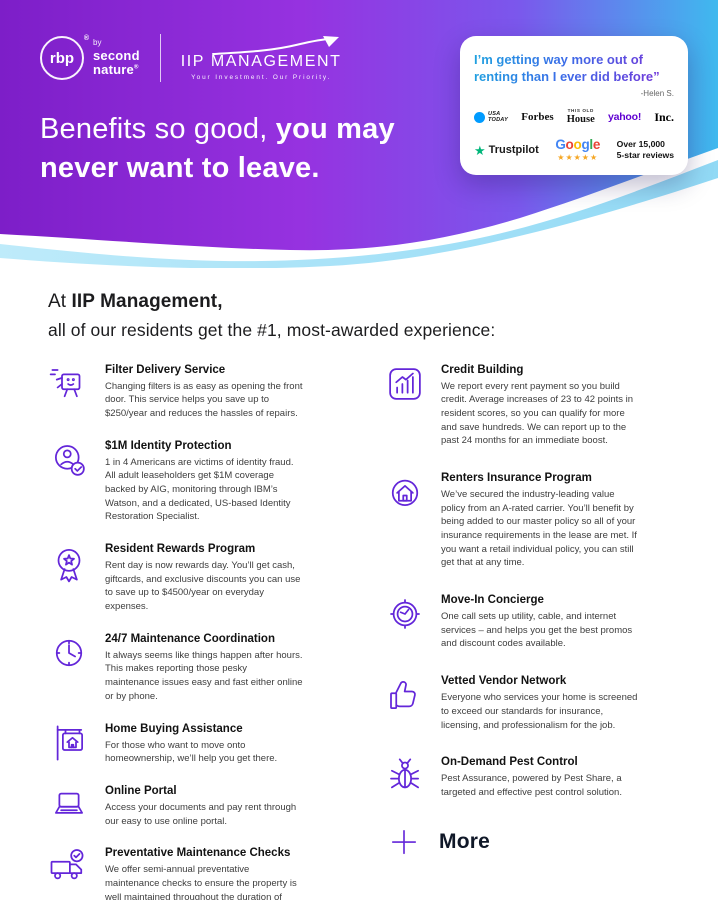 The height and width of the screenshot is (900, 718). What do you see at coordinates (405, 614) in the screenshot?
I see `move-in-concierge-icon` at bounding box center [405, 614].